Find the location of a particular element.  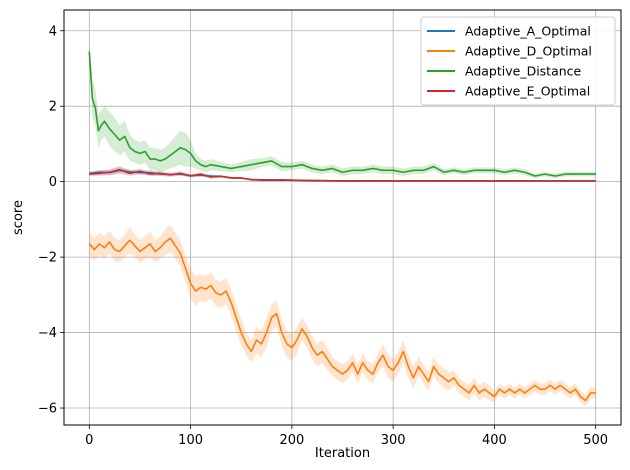

y-tick-label: 4 is located at coordinates (53, 31).